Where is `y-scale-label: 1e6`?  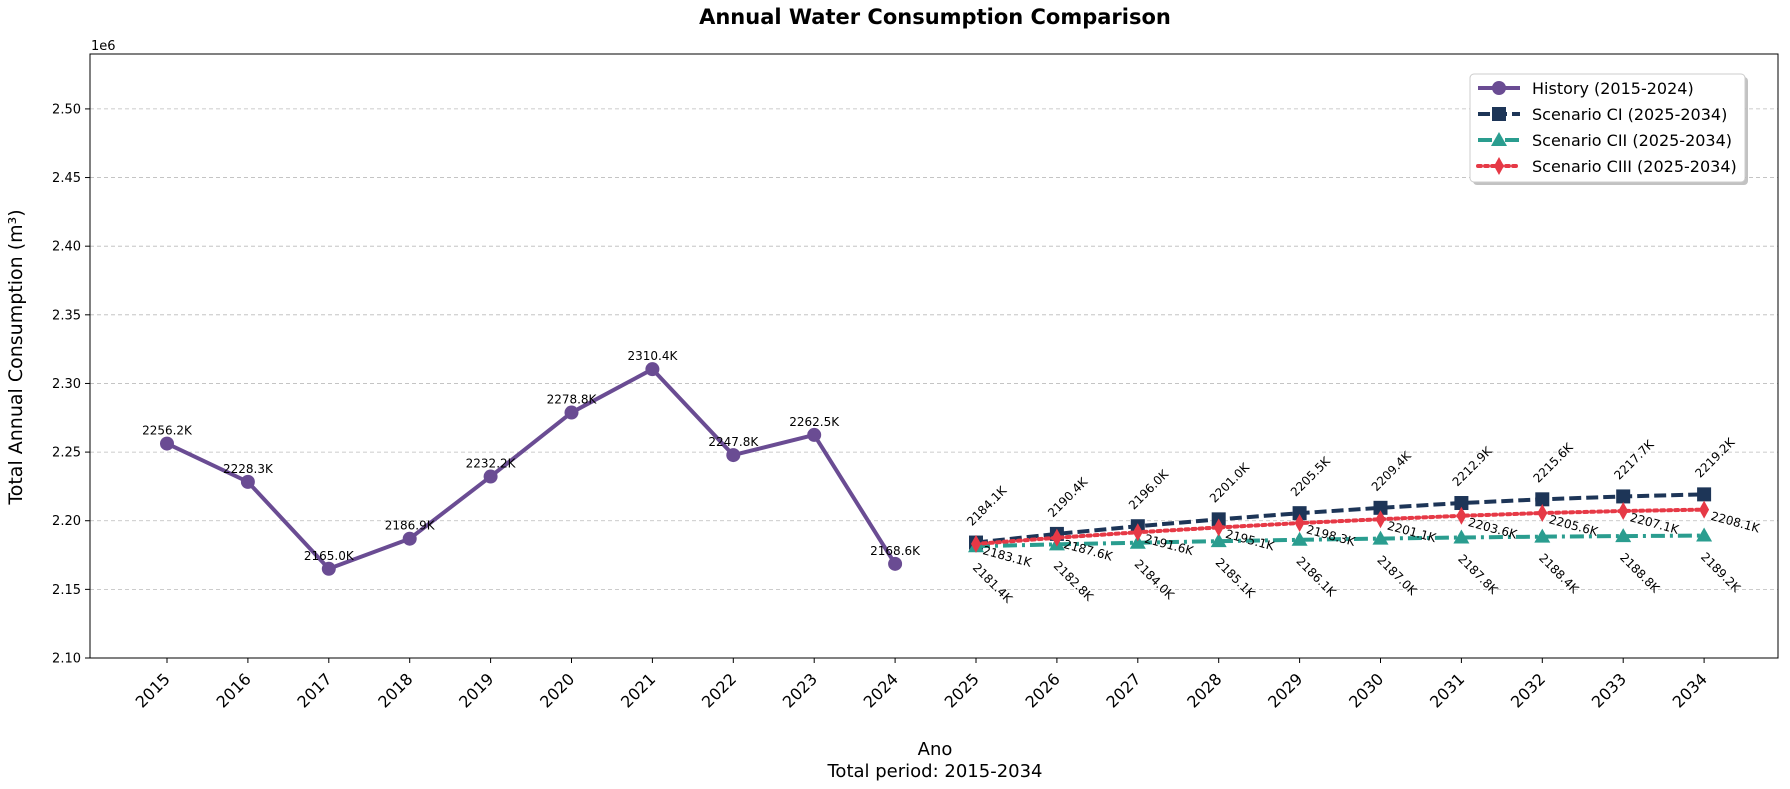 y-scale-label: 1e6 is located at coordinates (103, 46).